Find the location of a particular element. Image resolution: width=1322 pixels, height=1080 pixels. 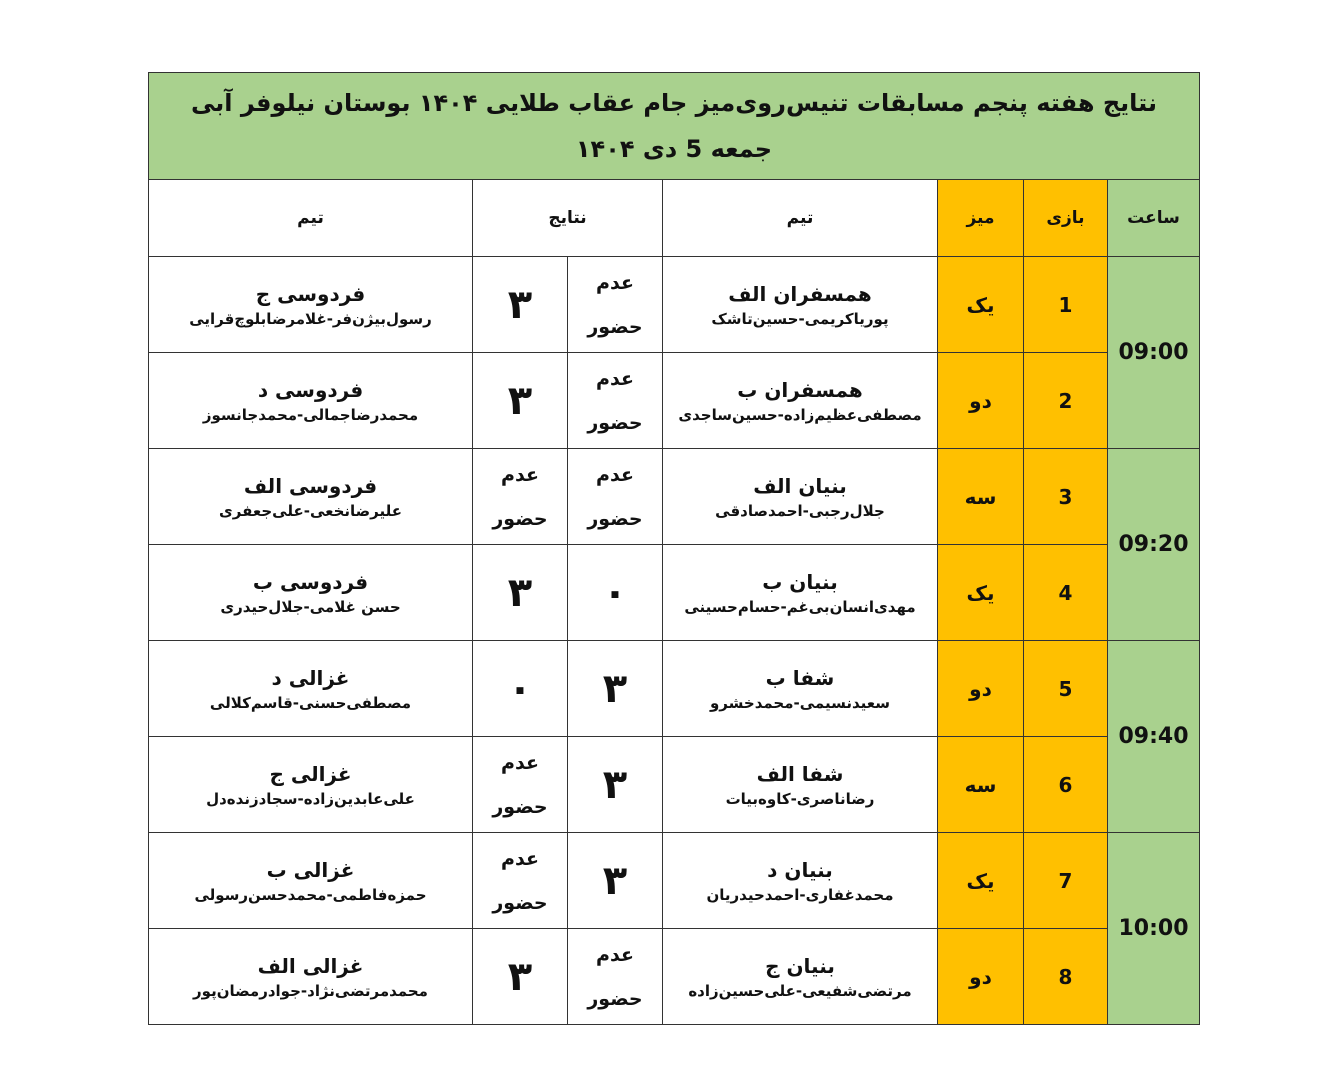

team1-cell: شفا ب سعیدنسیمی-محمدخشرو is located at coordinates (800, 688).